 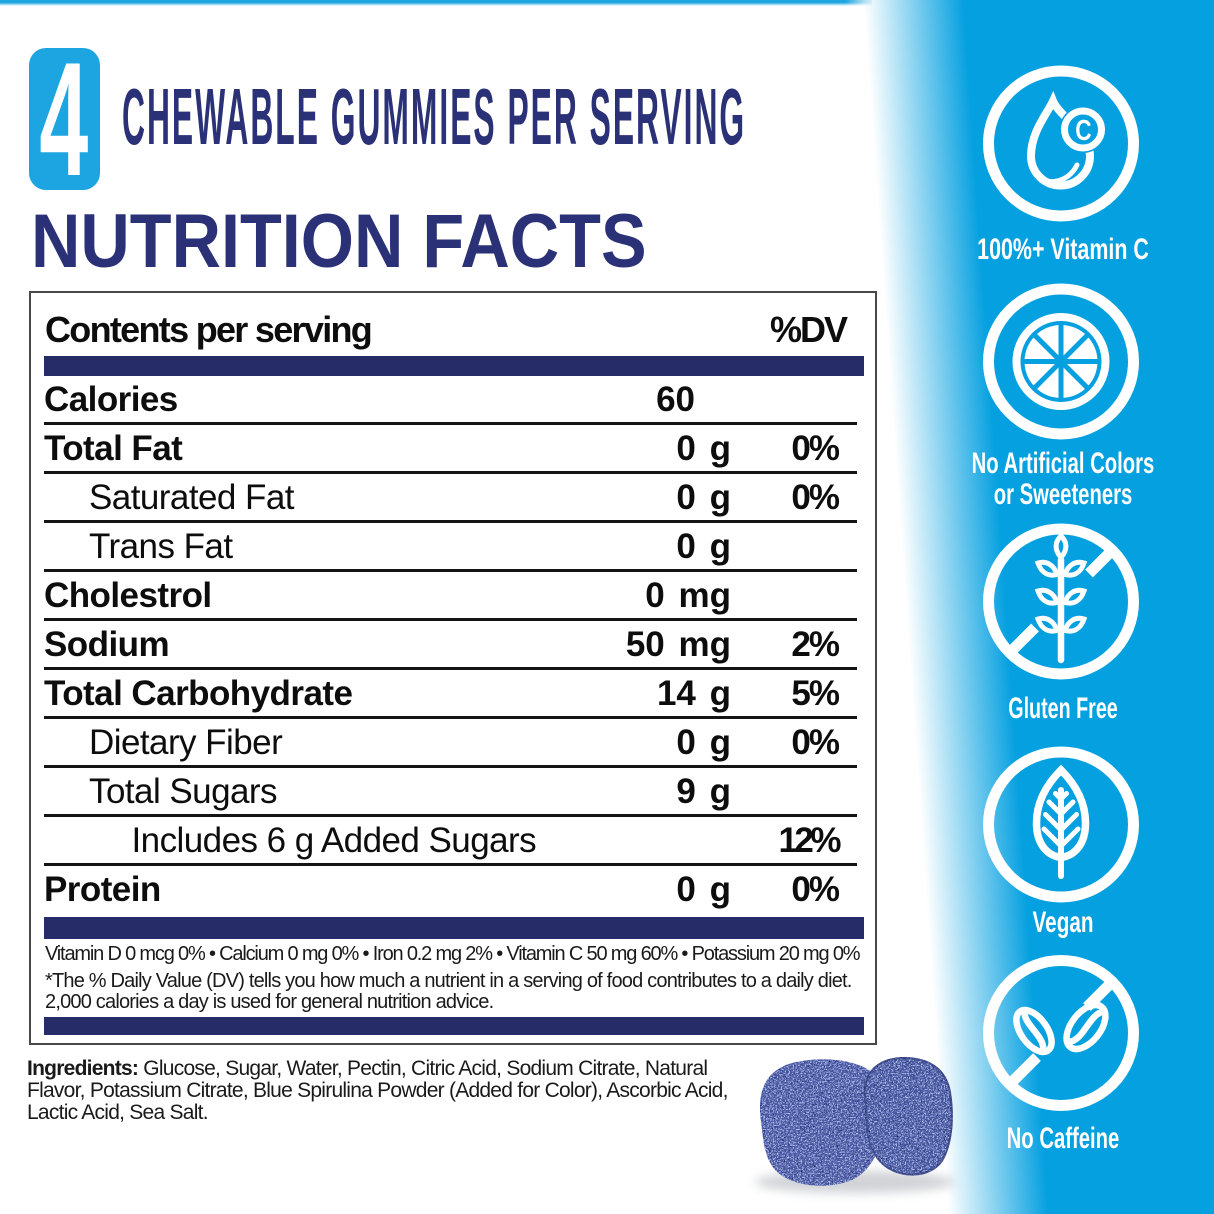 I want to click on svg-text: C, so click(x=1083, y=129).